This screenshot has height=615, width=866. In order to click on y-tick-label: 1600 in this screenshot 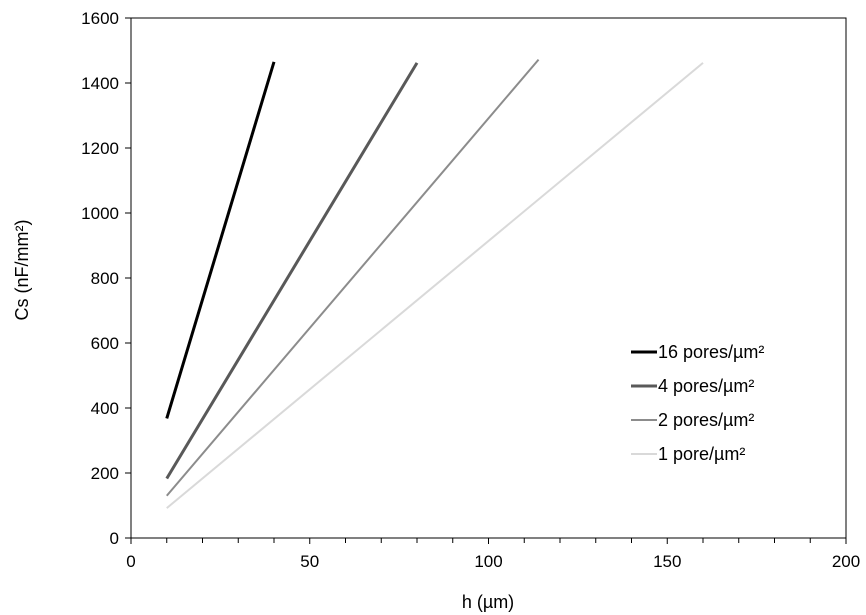, I will do `click(100, 18)`.